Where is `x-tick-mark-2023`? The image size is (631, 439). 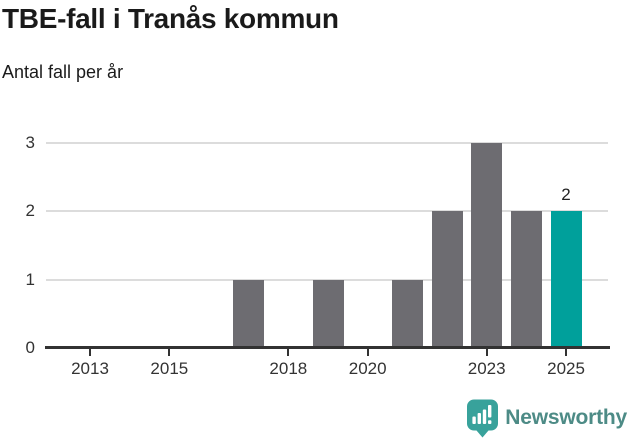
x-tick-mark-2023 is located at coordinates (486, 352).